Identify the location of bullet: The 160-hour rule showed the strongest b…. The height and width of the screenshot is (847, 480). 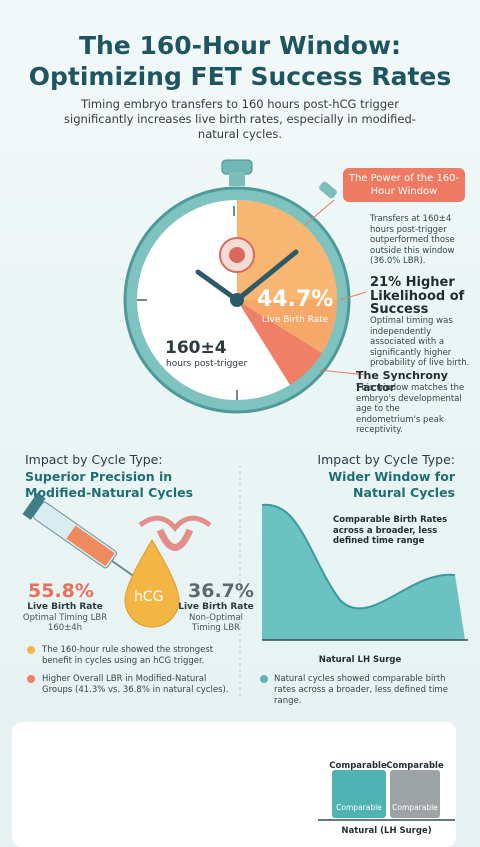
(128, 655).